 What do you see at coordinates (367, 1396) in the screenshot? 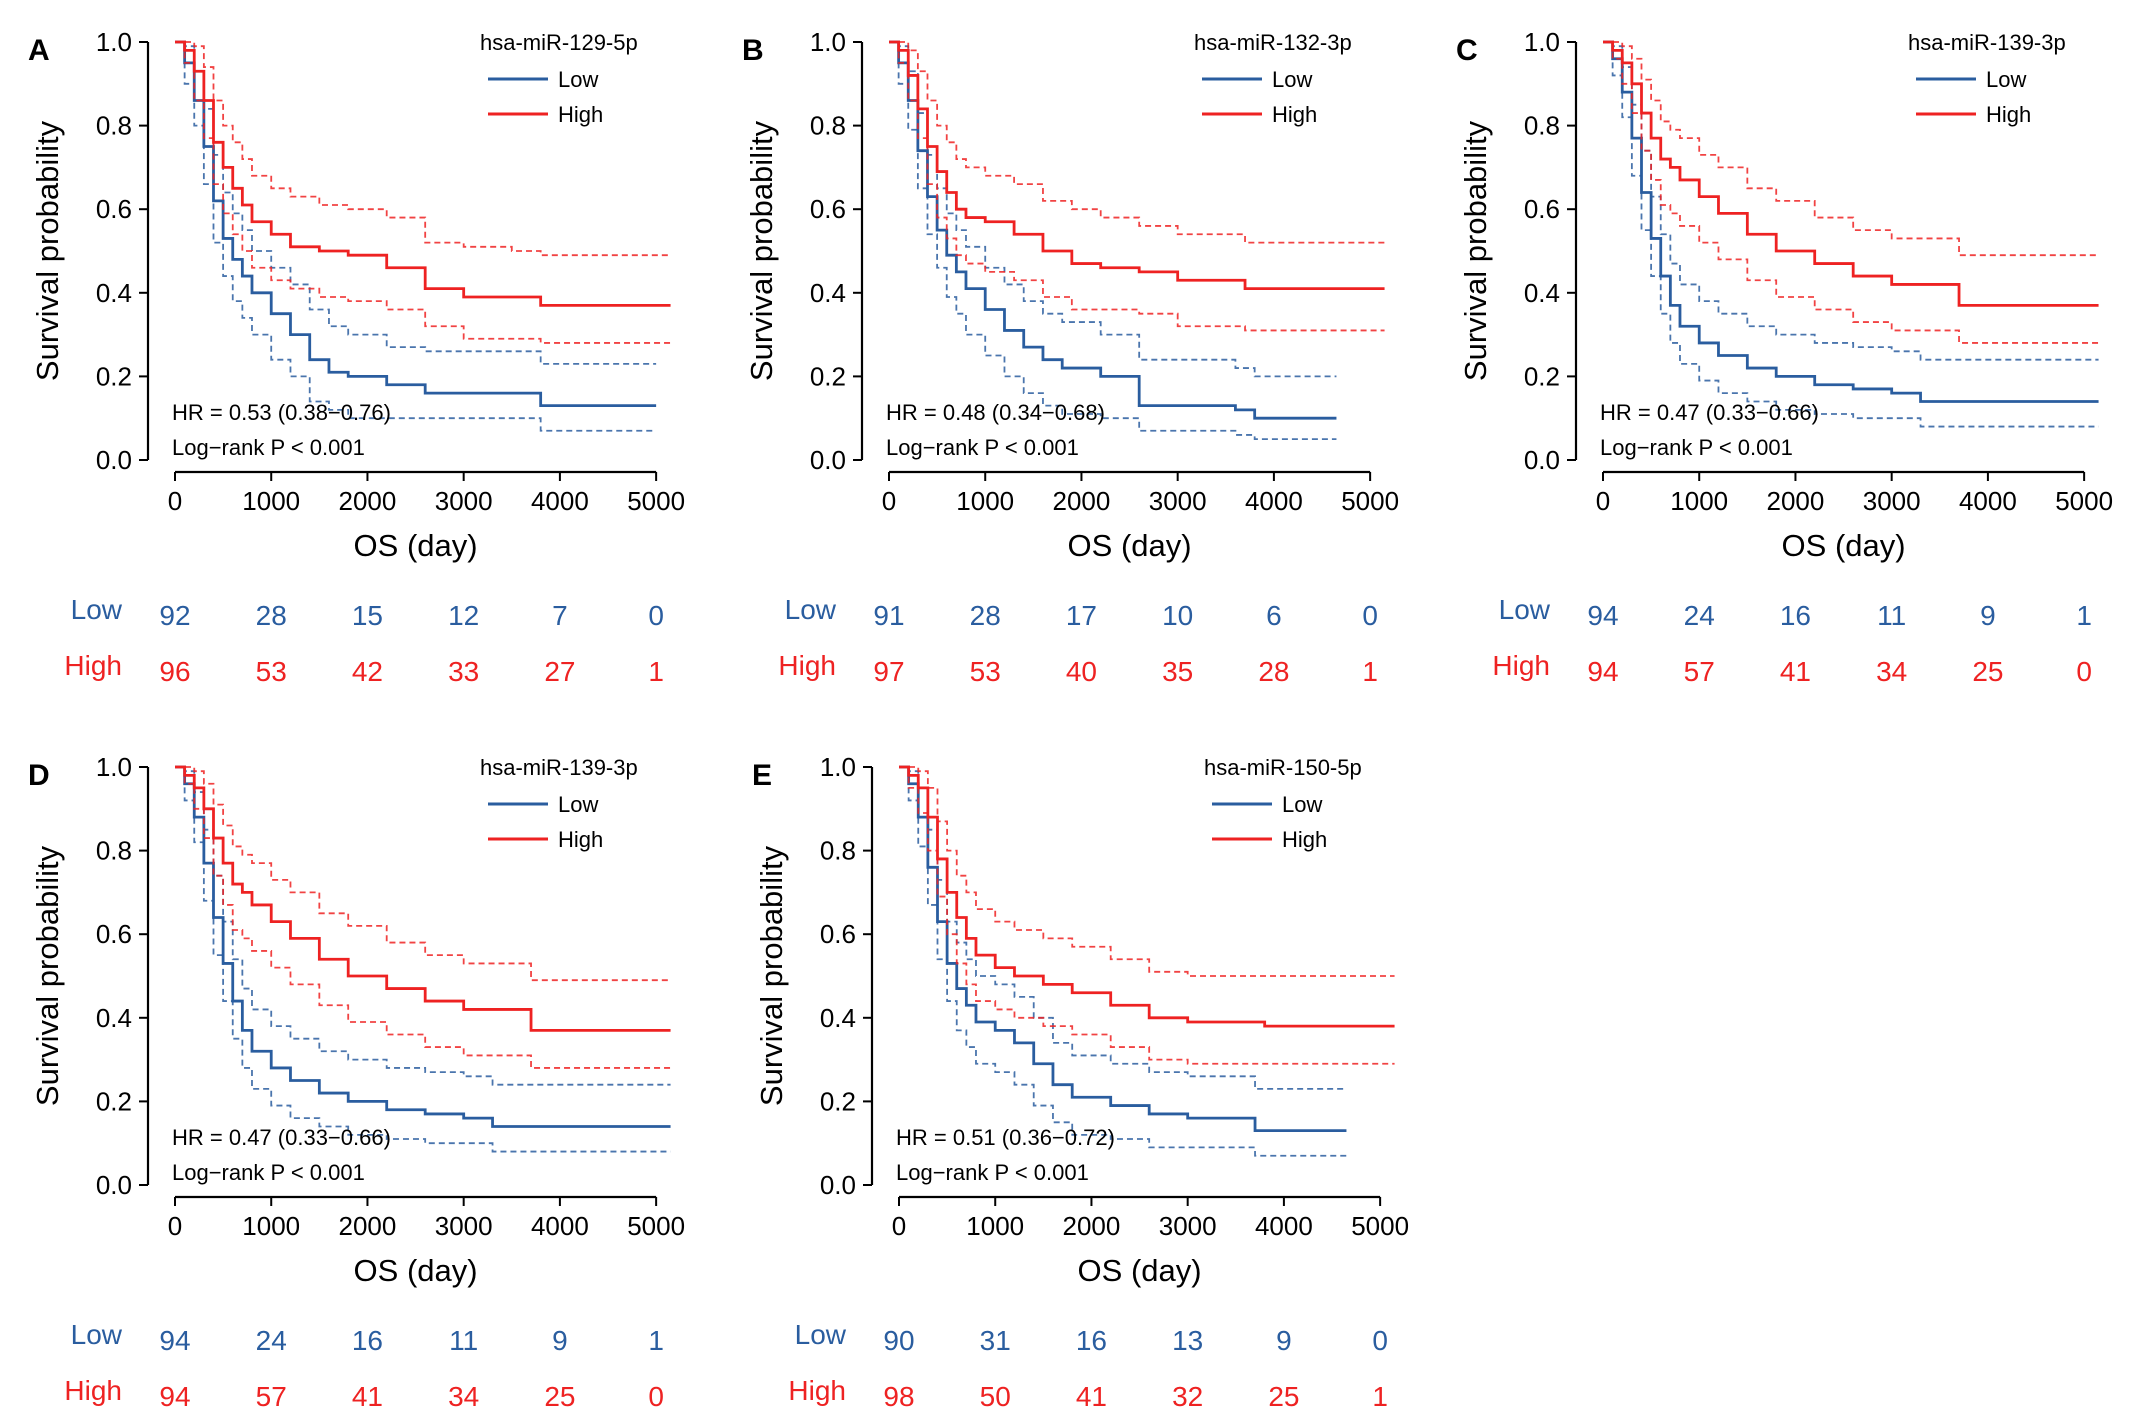
I see `risk-count-high: 41` at bounding box center [367, 1396].